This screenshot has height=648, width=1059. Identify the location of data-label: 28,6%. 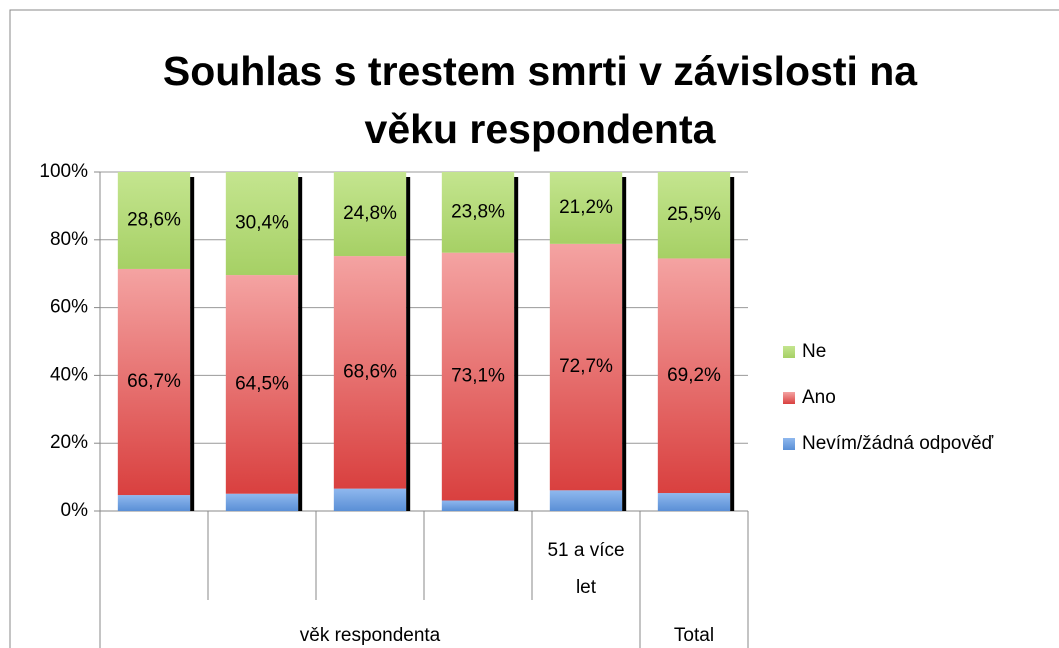
(154, 219).